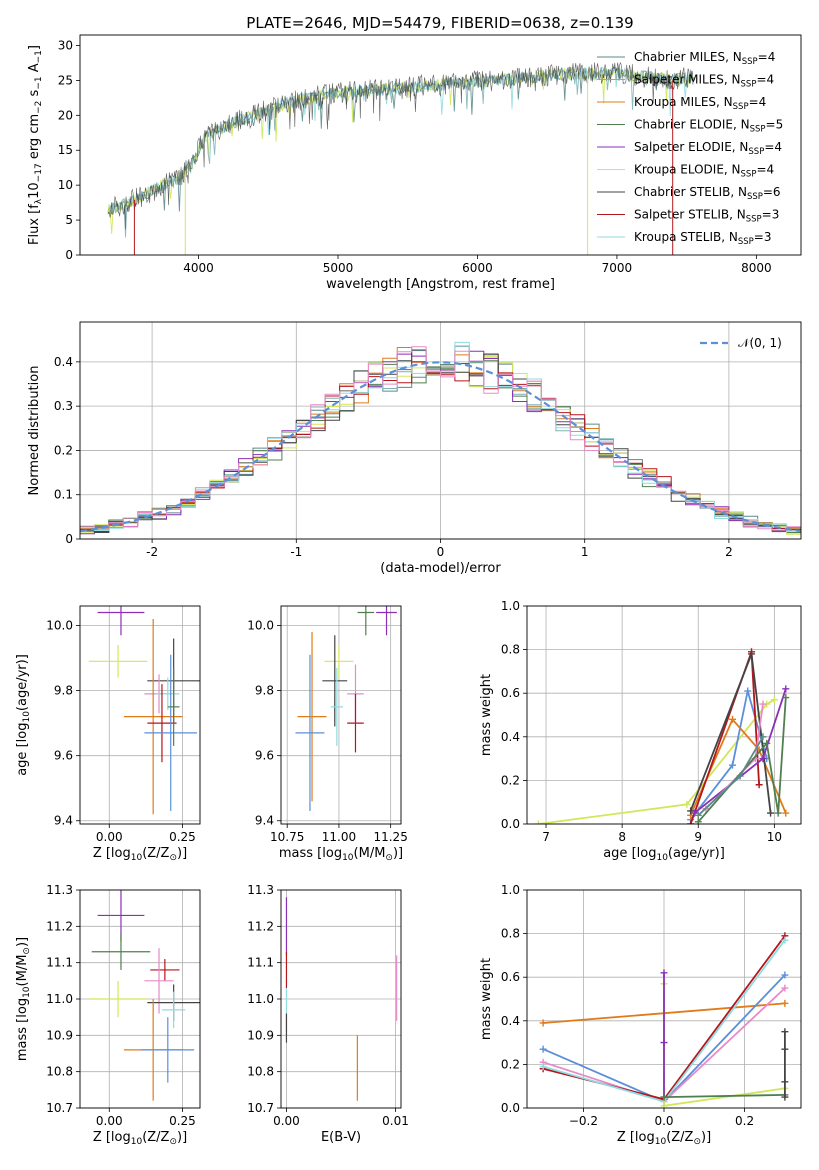 Image resolution: width=819 pixels, height=1170 pixels. Describe the element at coordinates (65, 45) in the screenshot. I see `y-tick-label: 30` at that location.